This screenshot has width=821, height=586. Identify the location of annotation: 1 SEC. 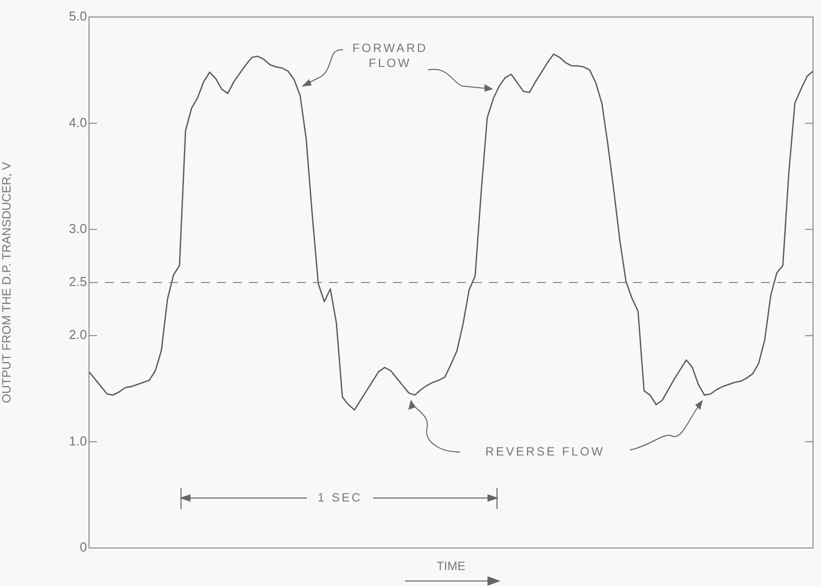
(340, 497).